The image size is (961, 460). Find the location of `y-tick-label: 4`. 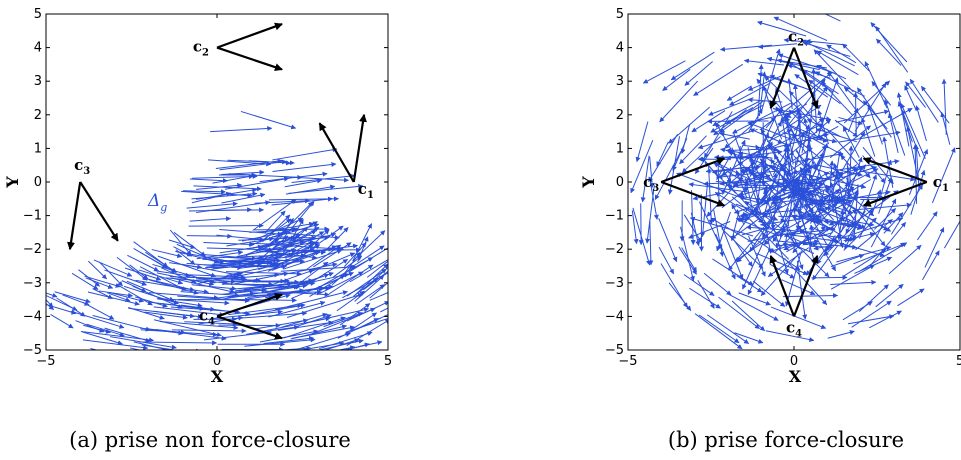

y-tick-label: 4 is located at coordinates (38, 48).